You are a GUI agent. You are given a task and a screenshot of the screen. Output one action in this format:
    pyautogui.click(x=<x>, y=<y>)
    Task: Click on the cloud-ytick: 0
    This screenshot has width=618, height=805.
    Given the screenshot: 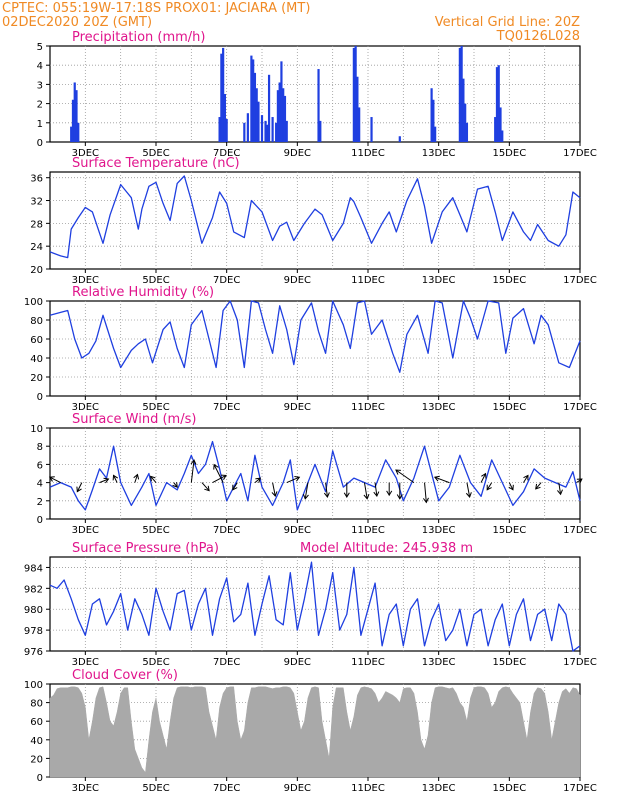 What is the action you would take?
    pyautogui.click(x=40, y=778)
    